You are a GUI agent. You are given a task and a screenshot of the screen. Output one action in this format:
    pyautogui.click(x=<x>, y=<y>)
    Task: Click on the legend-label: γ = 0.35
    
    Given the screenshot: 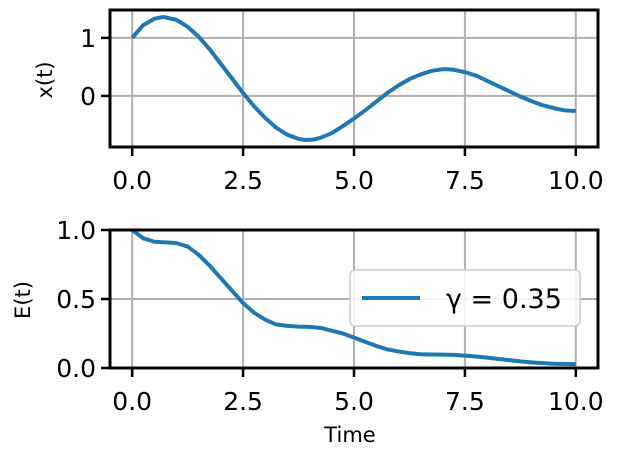 What is the action you would take?
    pyautogui.click(x=504, y=299)
    